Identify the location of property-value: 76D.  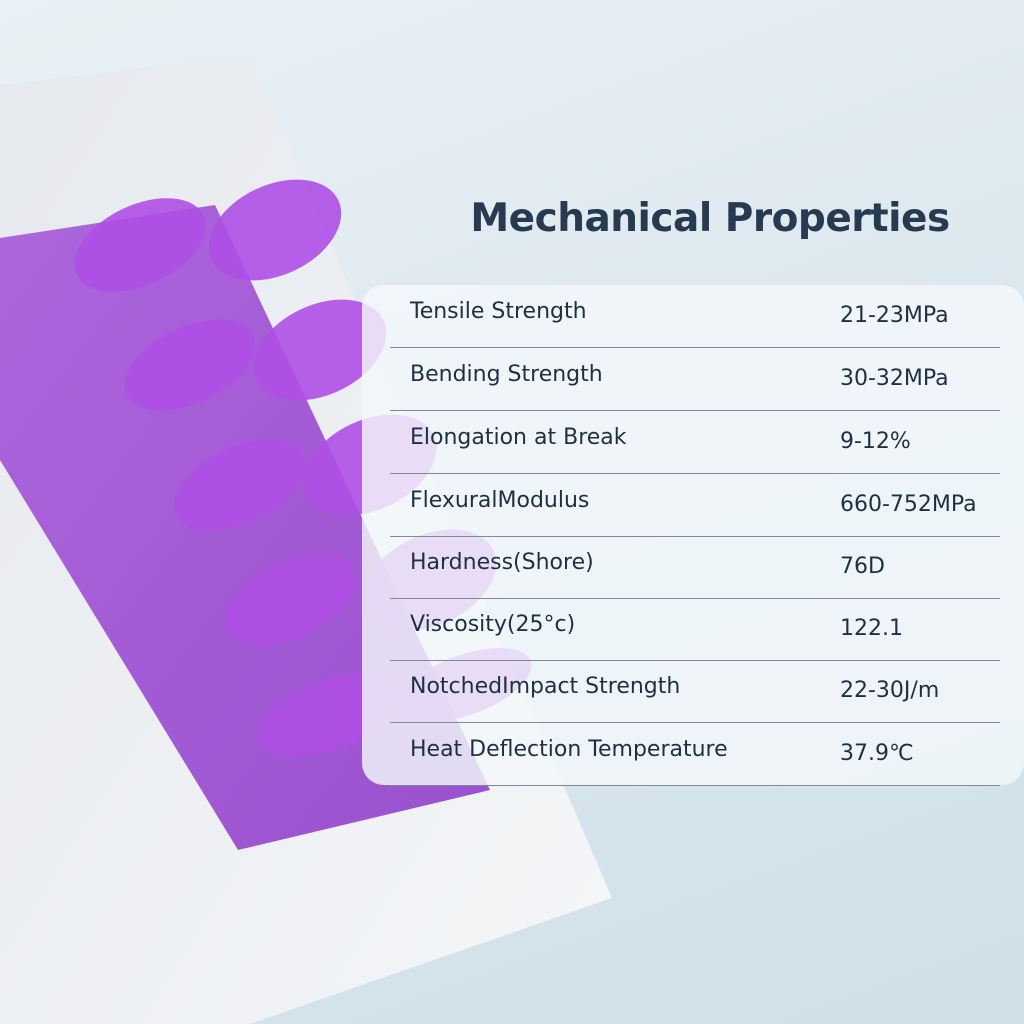
(862, 566).